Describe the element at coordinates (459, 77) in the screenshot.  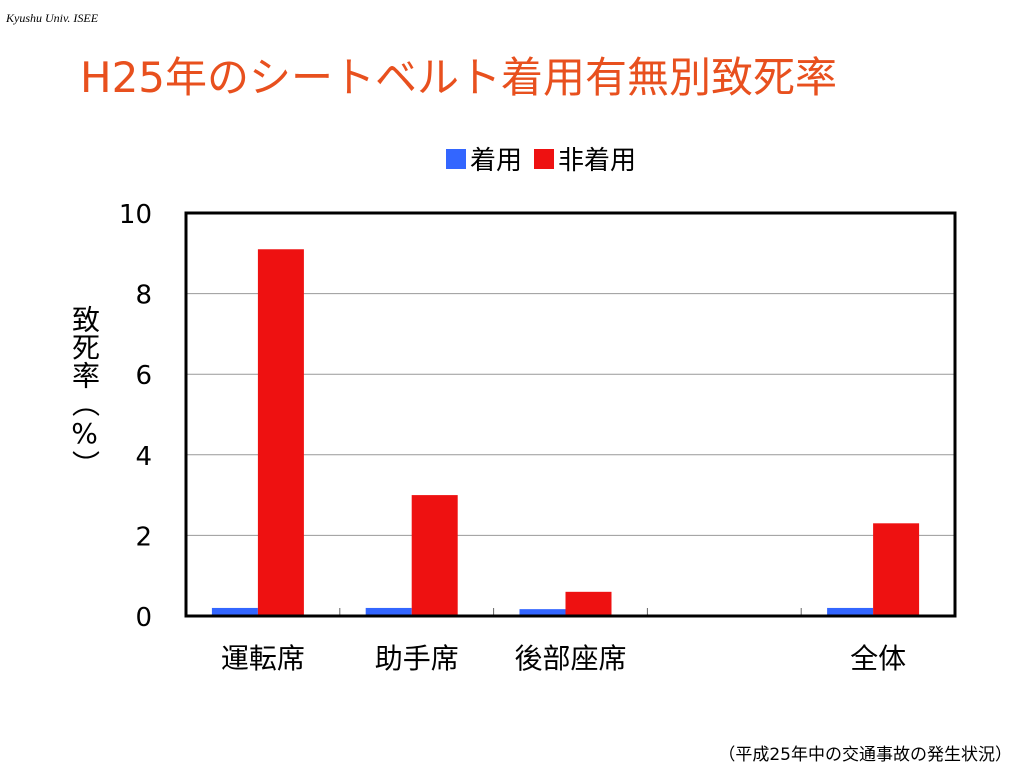
I see `page-title: H25年のシートベルト着用有無別致死率` at that location.